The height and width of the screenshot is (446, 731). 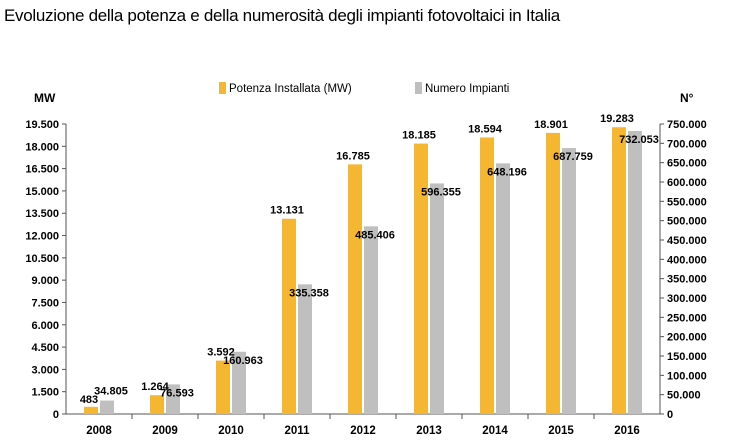 What do you see at coordinates (418, 88) in the screenshot?
I see `legend-swatch-impianti` at bounding box center [418, 88].